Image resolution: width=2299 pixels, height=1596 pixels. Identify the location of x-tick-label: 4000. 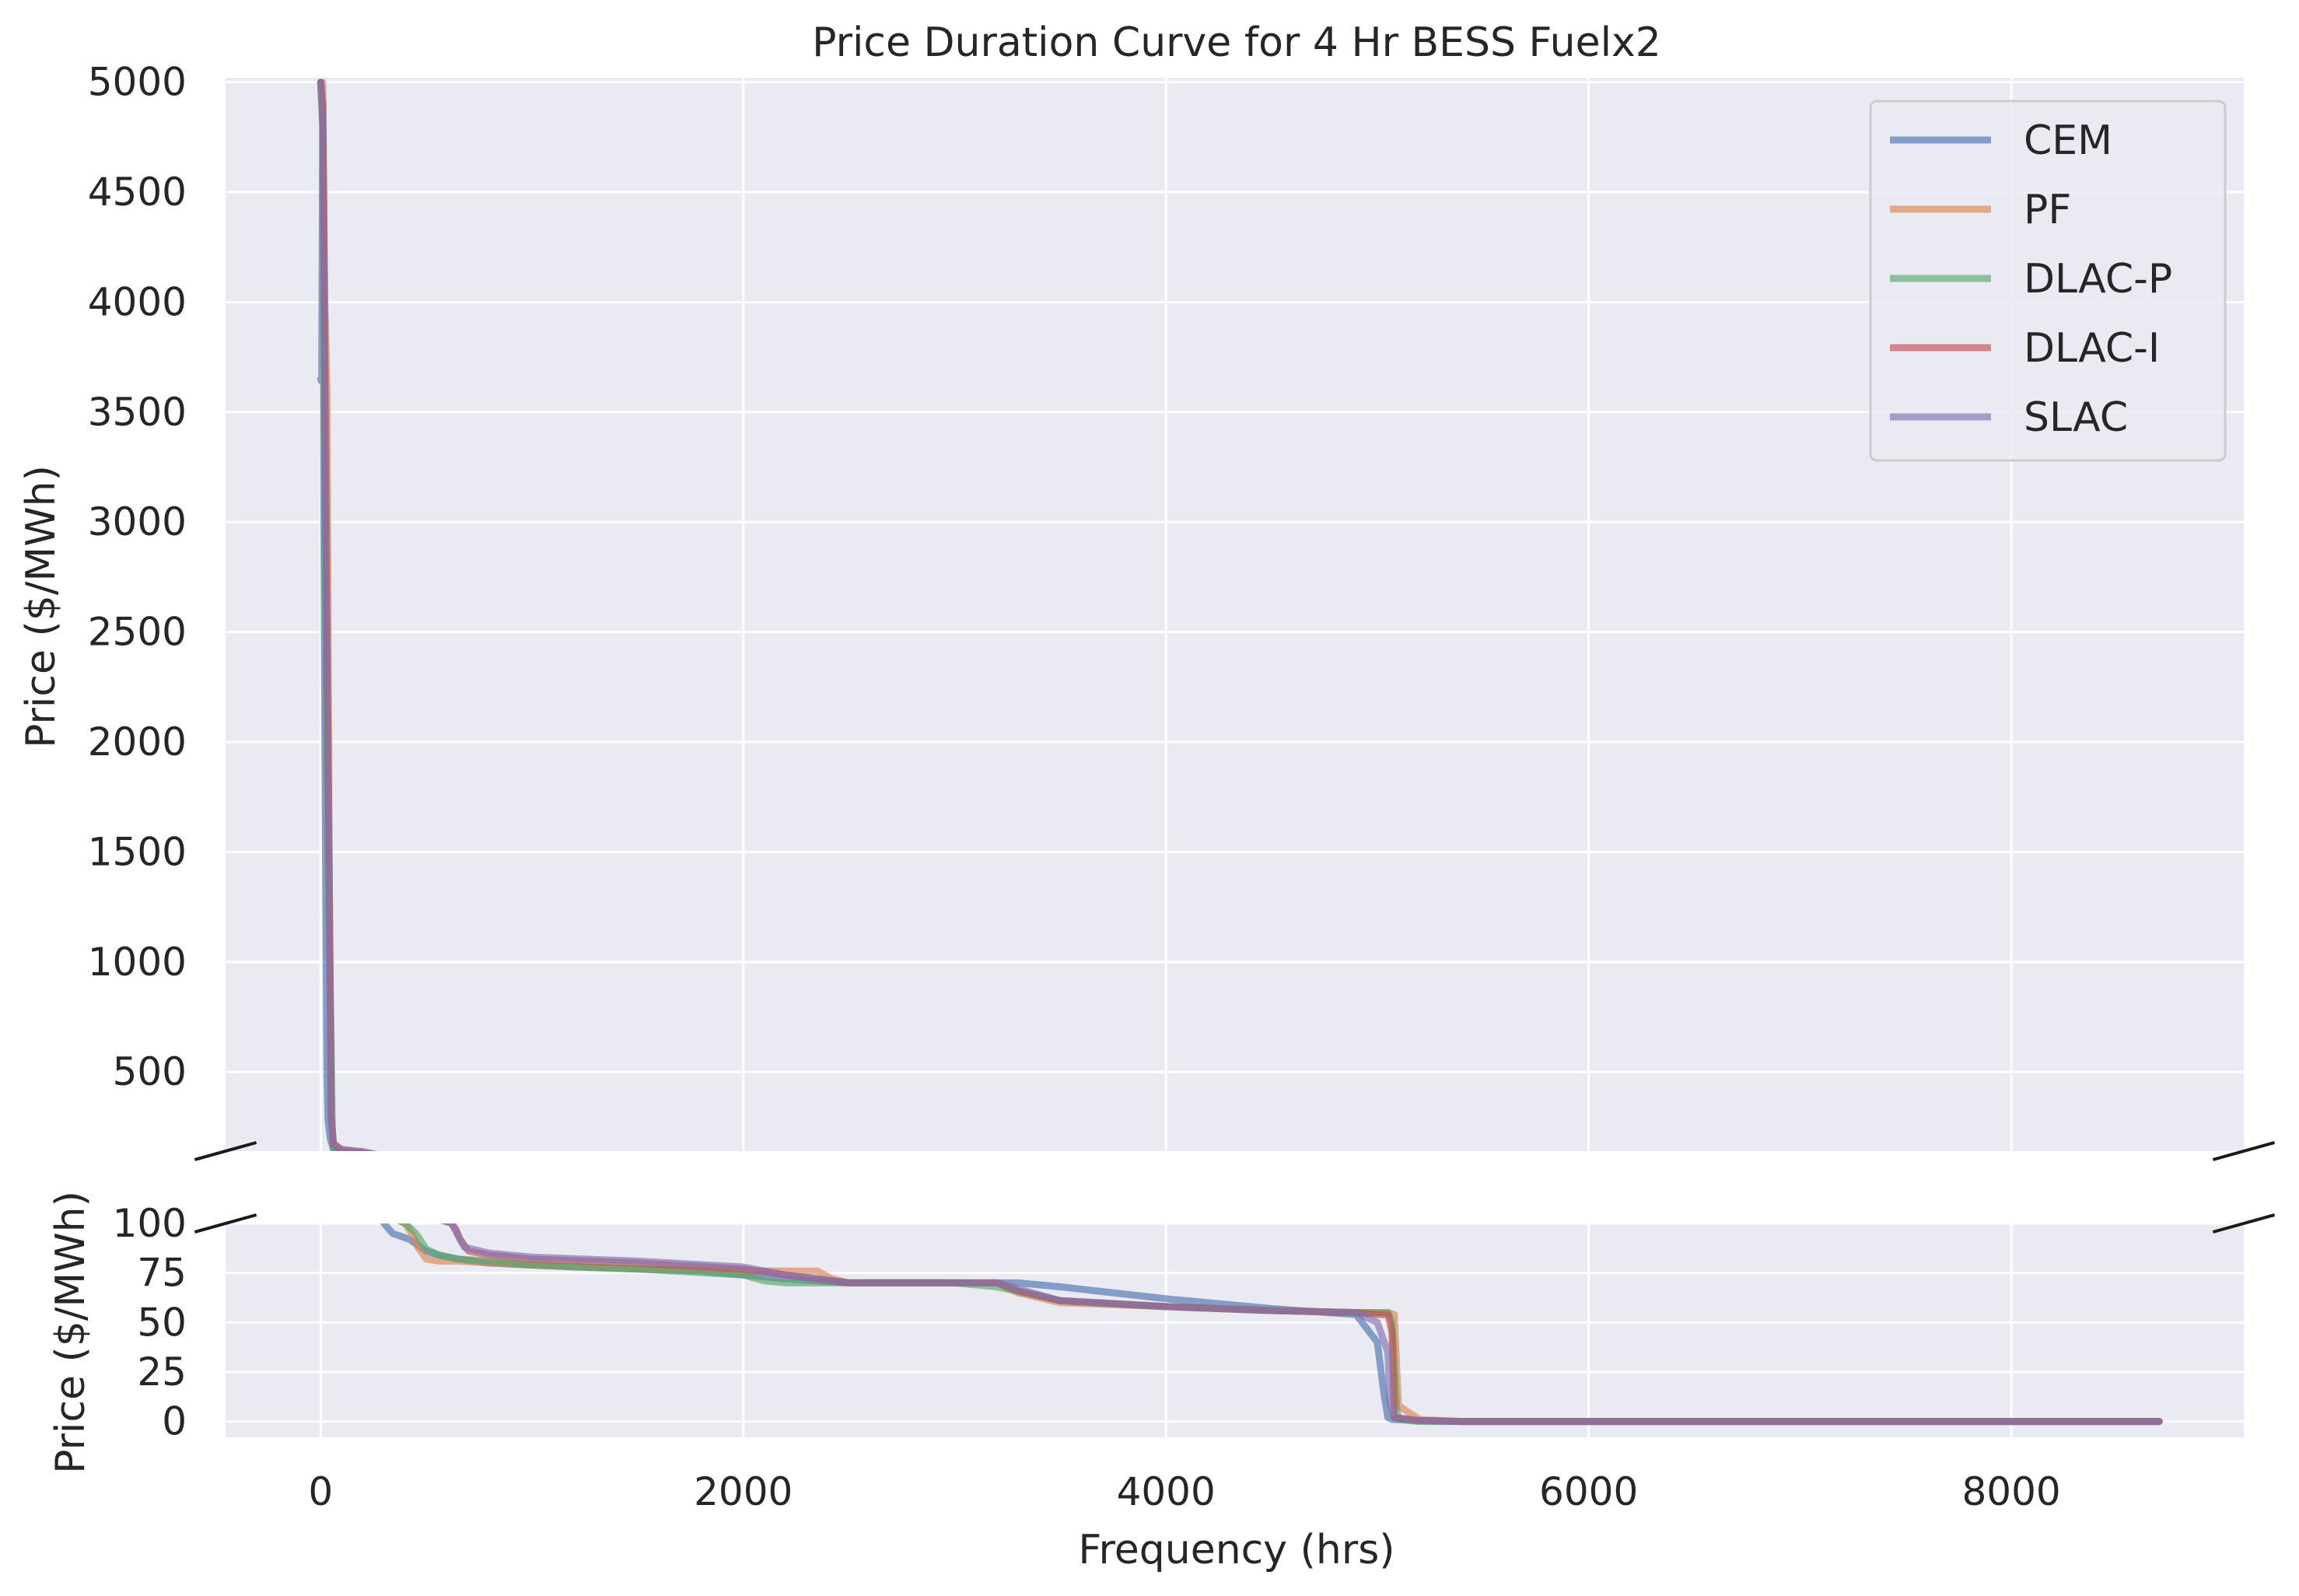
(1166, 1492).